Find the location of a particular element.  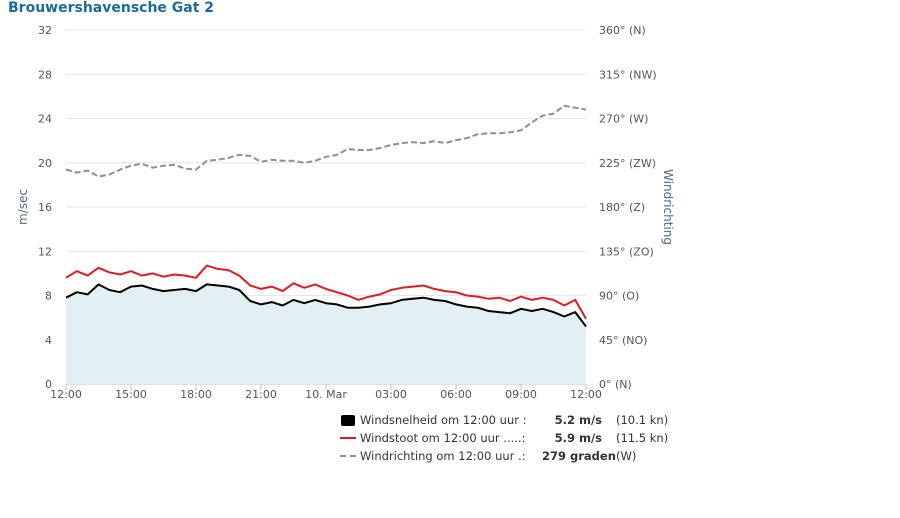

chart-title: Brouwershavensche Gat 2 is located at coordinates (111, 8).